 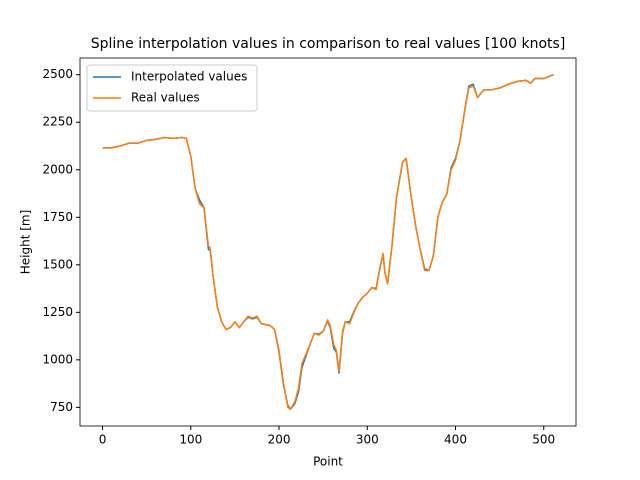 I want to click on y-axis-label: Height [m], so click(x=26, y=242).